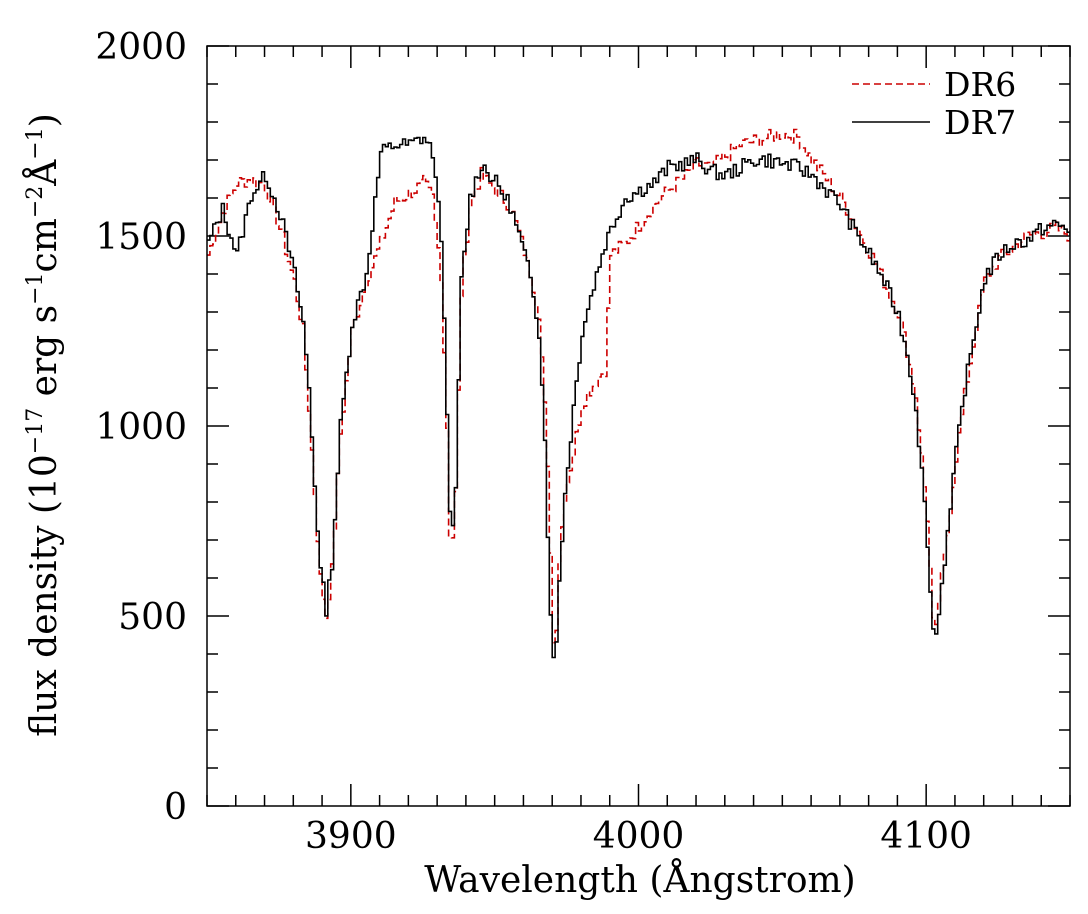 Image resolution: width=1088 pixels, height=914 pixels. What do you see at coordinates (639, 836) in the screenshot?
I see `x-tick-label: 4000` at bounding box center [639, 836].